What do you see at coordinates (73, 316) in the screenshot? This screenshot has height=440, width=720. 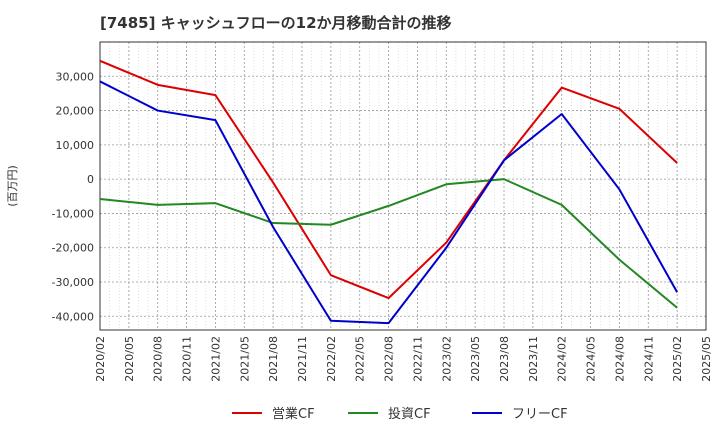 I see `y-tick-label: -40,000` at bounding box center [73, 316].